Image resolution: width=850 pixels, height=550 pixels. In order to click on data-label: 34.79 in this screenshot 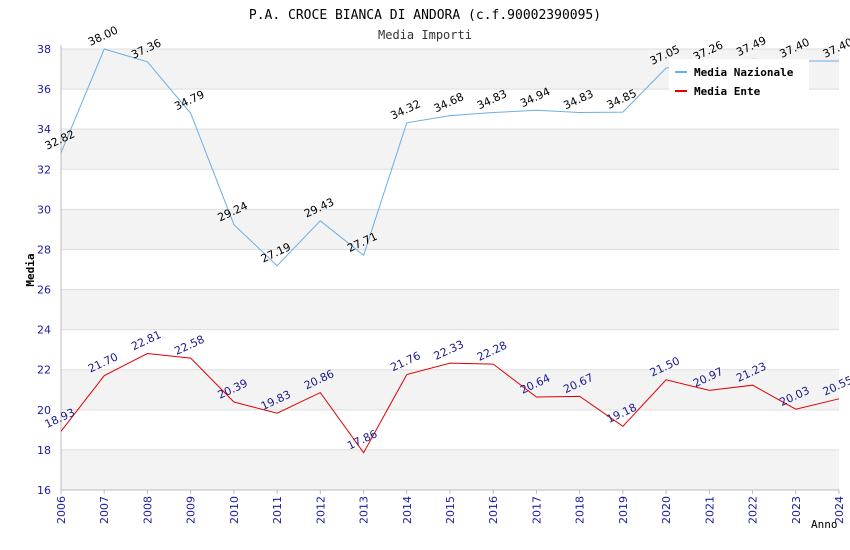, I will do `click(189, 100)`.